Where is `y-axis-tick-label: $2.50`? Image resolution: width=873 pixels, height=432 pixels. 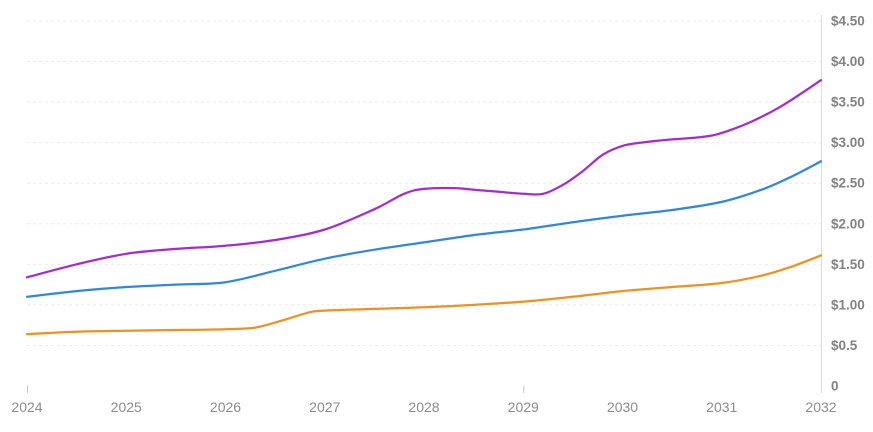
y-axis-tick-label: $2.50 is located at coordinates (848, 183).